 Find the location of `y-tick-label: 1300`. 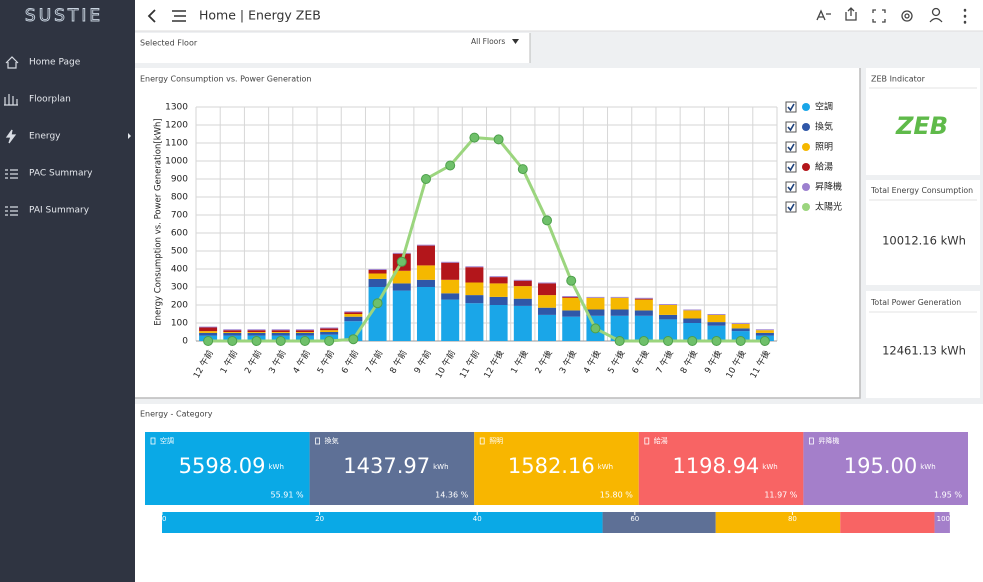

y-tick-label: 1300 is located at coordinates (176, 108).